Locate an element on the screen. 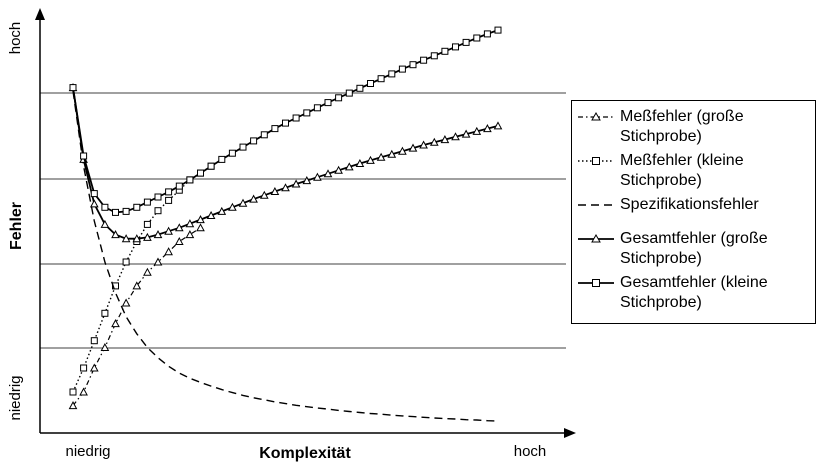  y-axis-title: Fehler is located at coordinates (16, 226).